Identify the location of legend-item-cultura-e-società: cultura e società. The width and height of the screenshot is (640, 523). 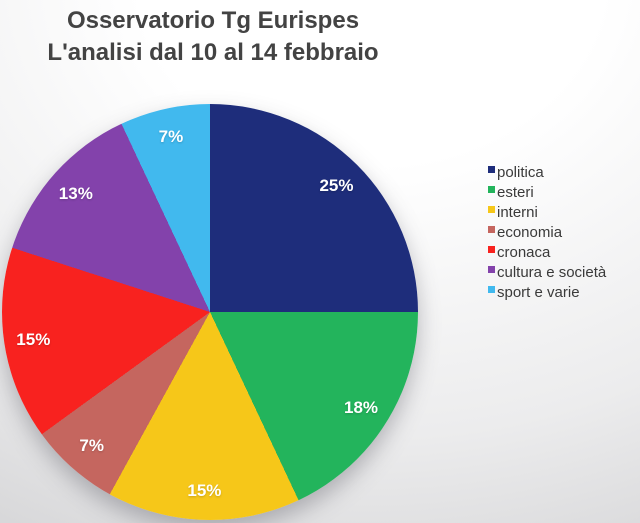
(547, 272).